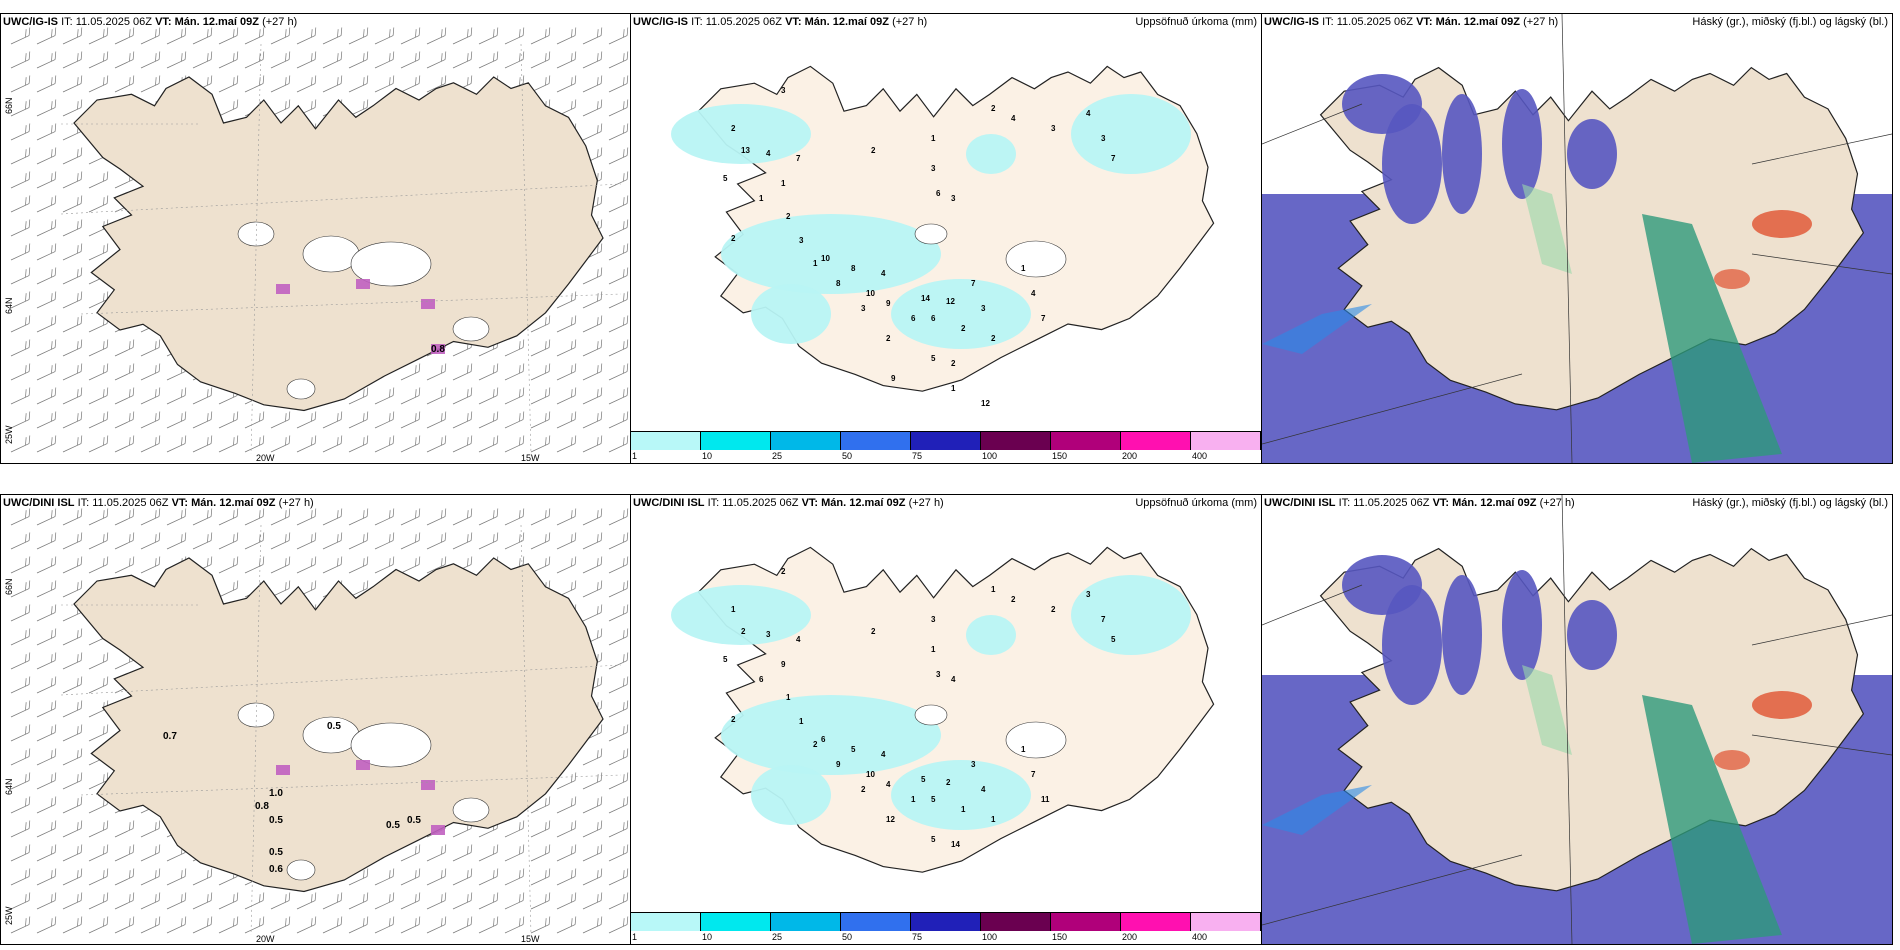 This screenshot has height=950, width=1900. I want to click on precip-number: 6, so click(823, 739).